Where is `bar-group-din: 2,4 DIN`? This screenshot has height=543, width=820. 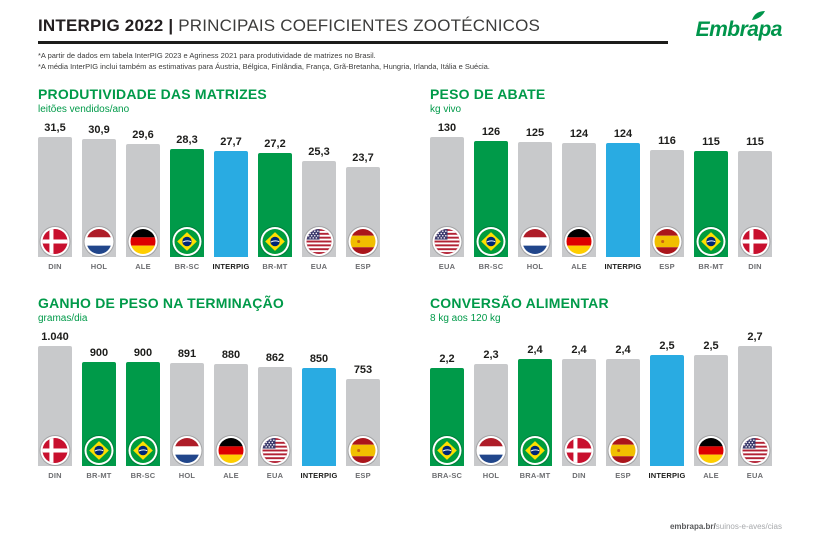
bar-group-din: 2,4 DIN is located at coordinates (579, 412).